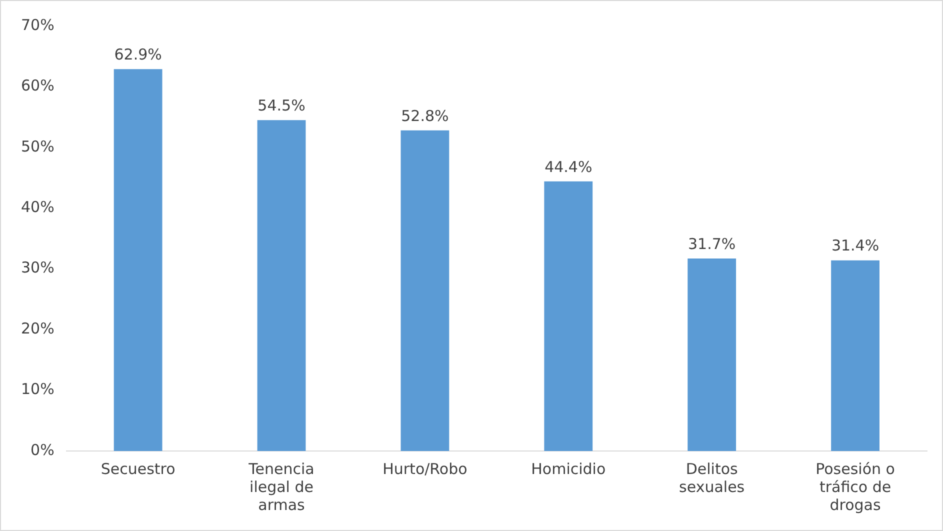 Image resolution: width=943 pixels, height=531 pixels. What do you see at coordinates (425, 469) in the screenshot?
I see `x-tick-label: Hurto/Robo` at bounding box center [425, 469].